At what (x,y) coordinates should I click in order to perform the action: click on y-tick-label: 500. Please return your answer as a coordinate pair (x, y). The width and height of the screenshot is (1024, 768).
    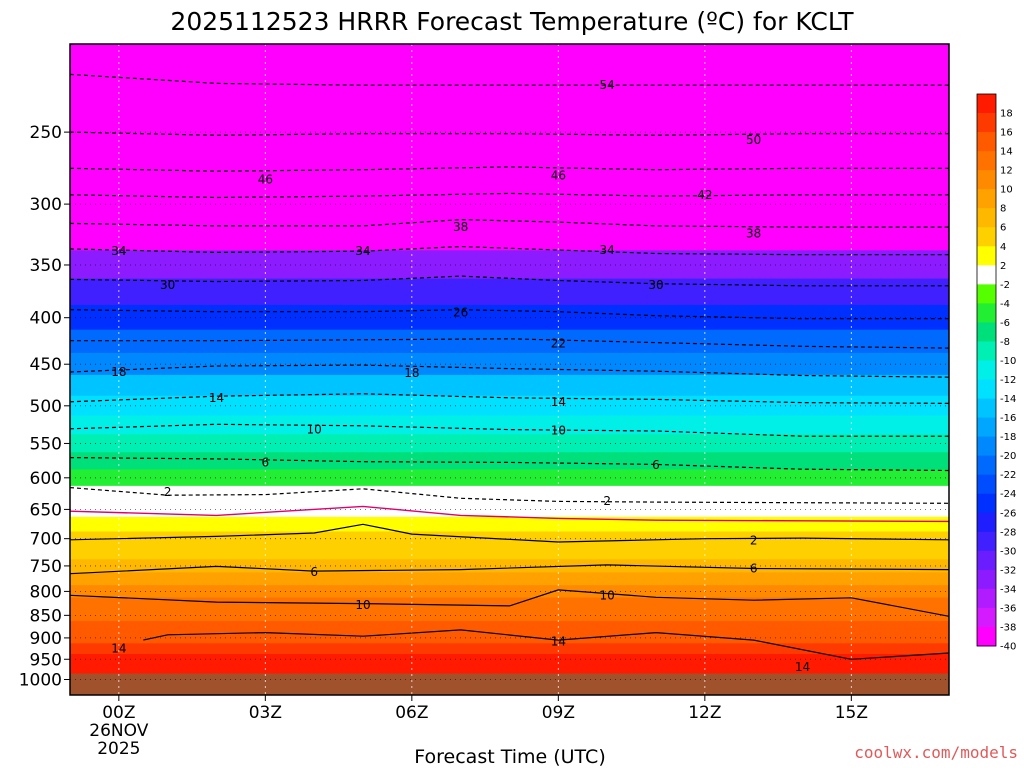
    Looking at the image, I should click on (46, 407).